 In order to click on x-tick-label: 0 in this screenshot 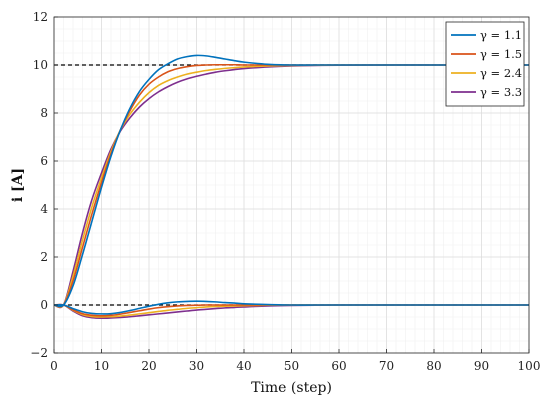, I will do `click(54, 366)`.